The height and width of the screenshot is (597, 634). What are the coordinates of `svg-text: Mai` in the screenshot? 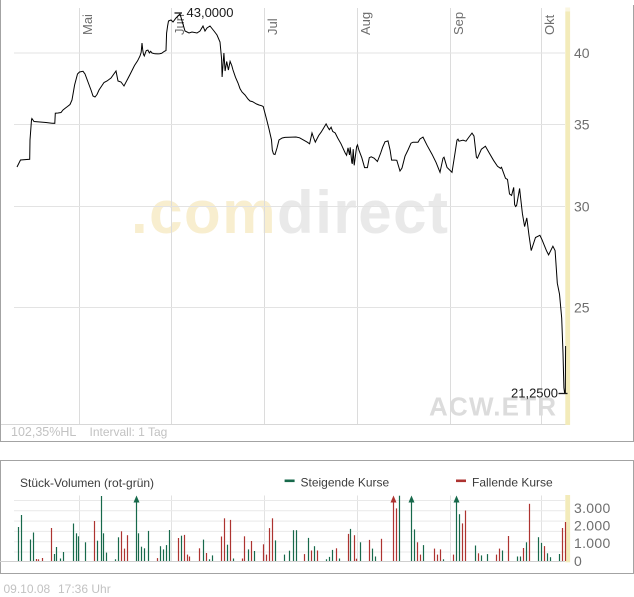 It's located at (87, 24).